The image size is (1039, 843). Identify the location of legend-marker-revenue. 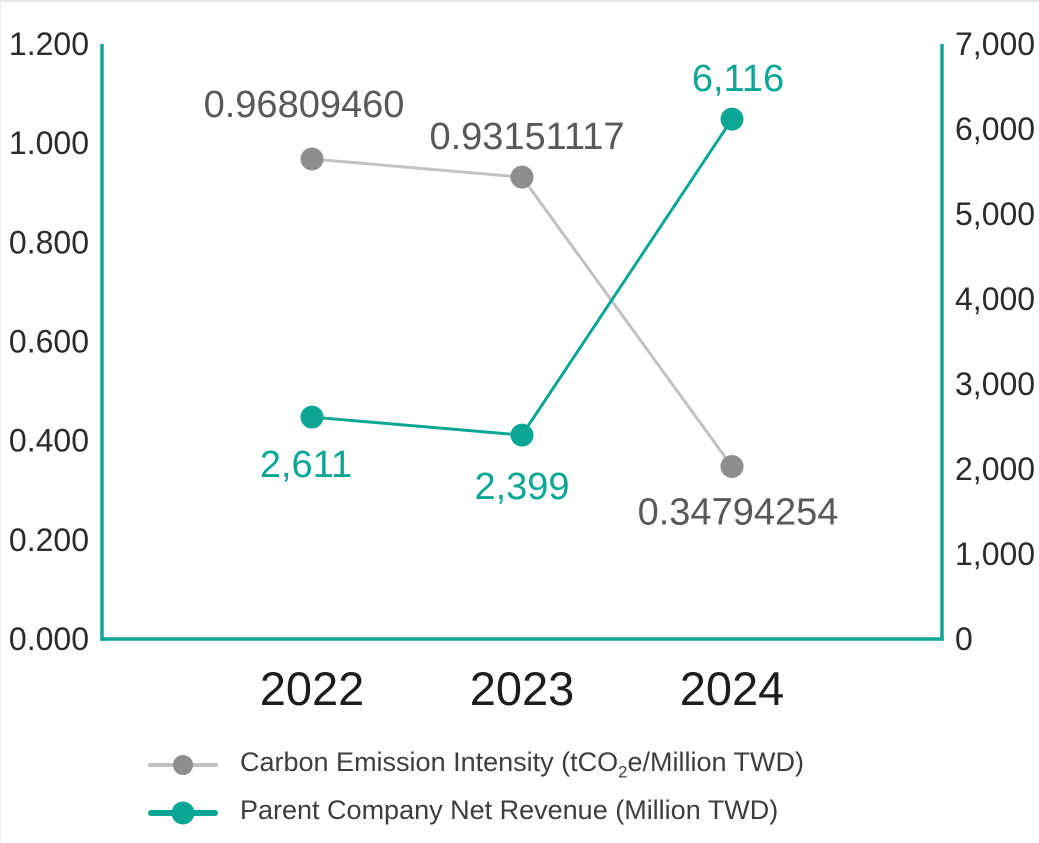
(183, 813).